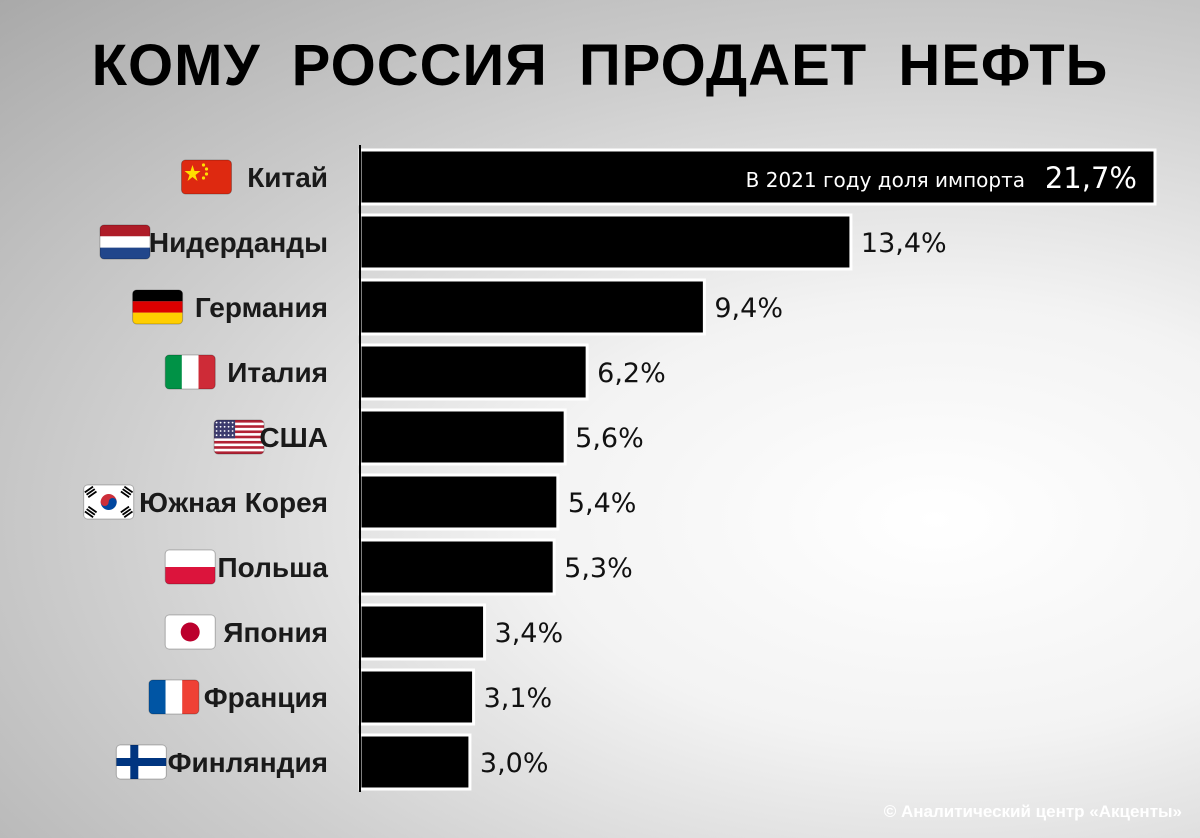  Describe the element at coordinates (602, 503) in the screenshot. I see `value-label: 5,4%` at that location.